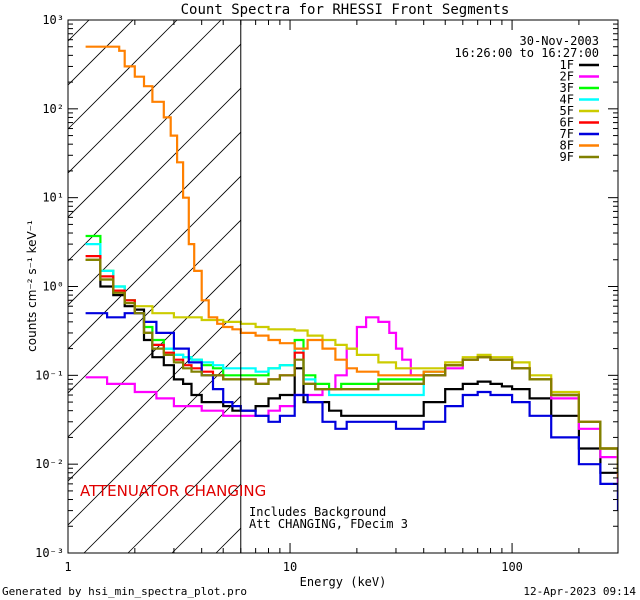 The height and width of the screenshot is (600, 640). I want to click on x-tick-label: 1, so click(67, 567).